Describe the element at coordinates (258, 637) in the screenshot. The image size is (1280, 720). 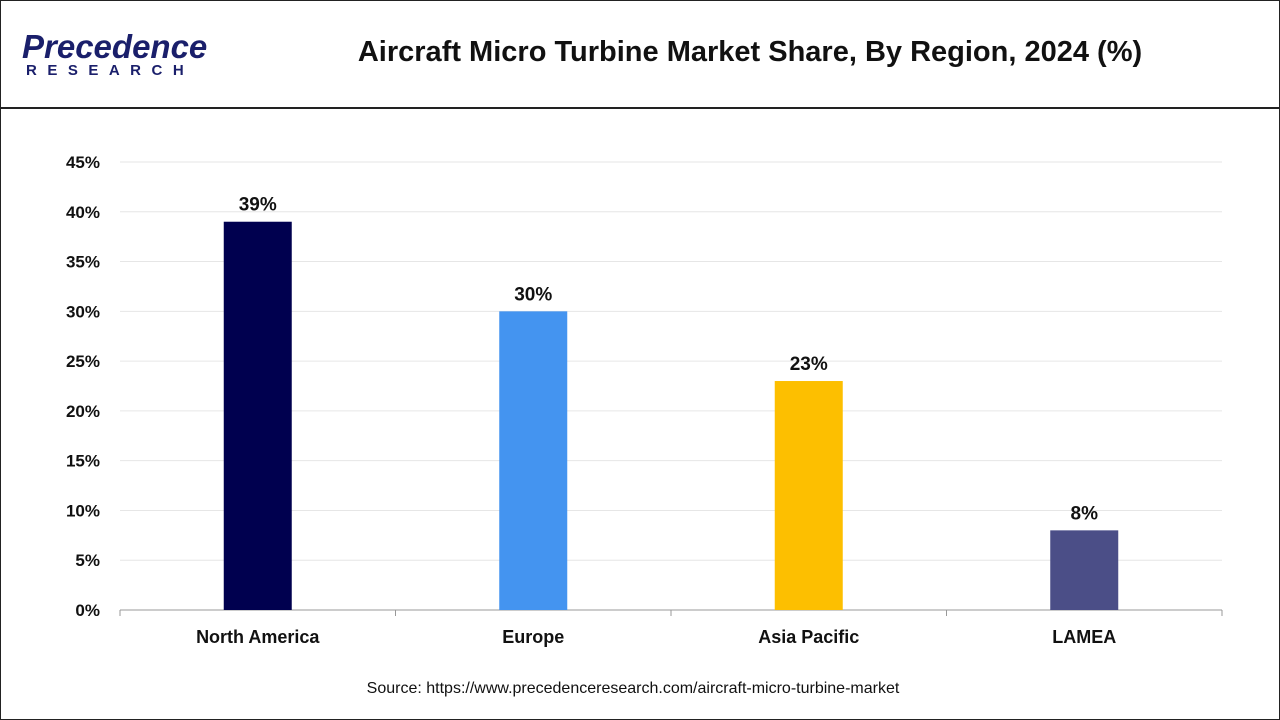
I see `x-tick-label: North America` at that location.